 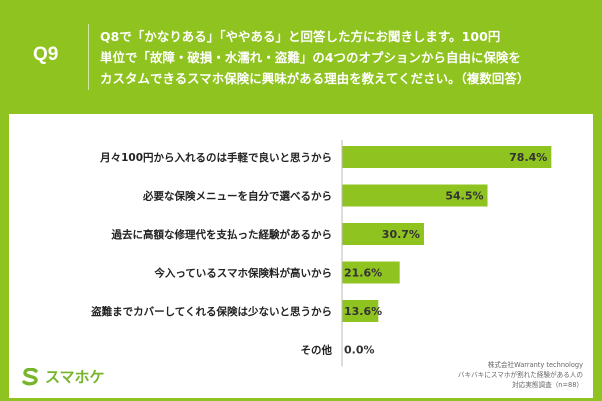 What do you see at coordinates (363, 311) in the screenshot?
I see `value-label: 13.6%` at bounding box center [363, 311].